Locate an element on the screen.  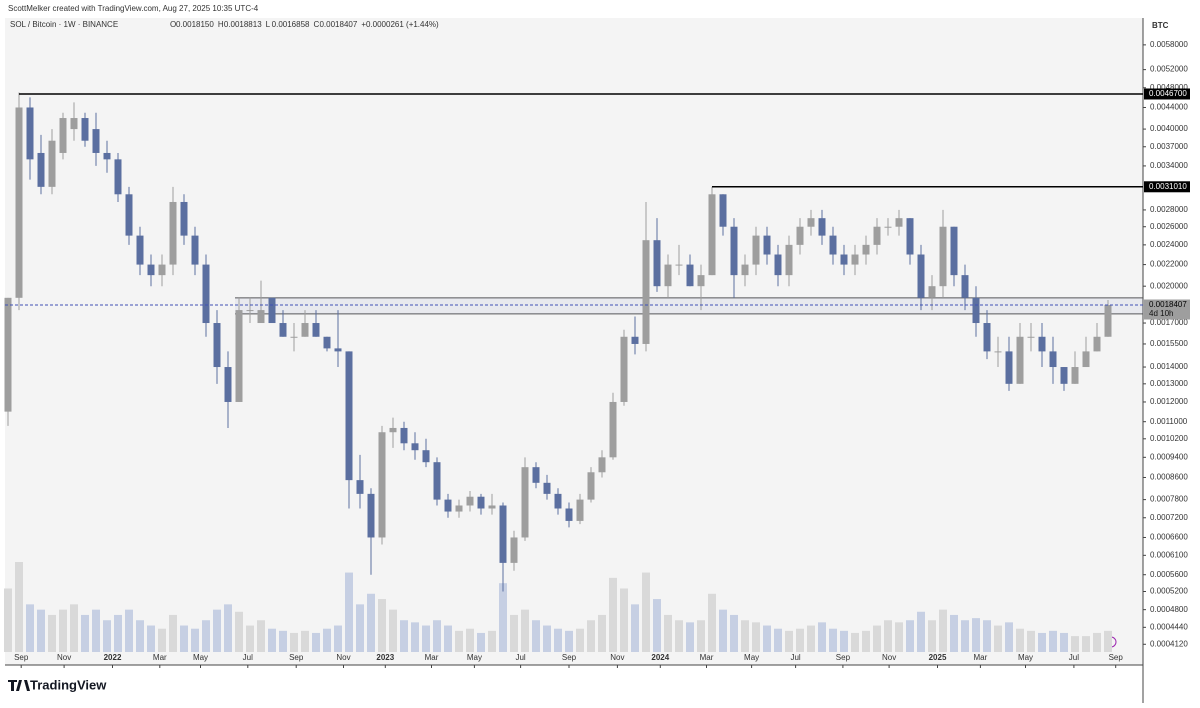
logo-mark is located at coordinates (19, 685).